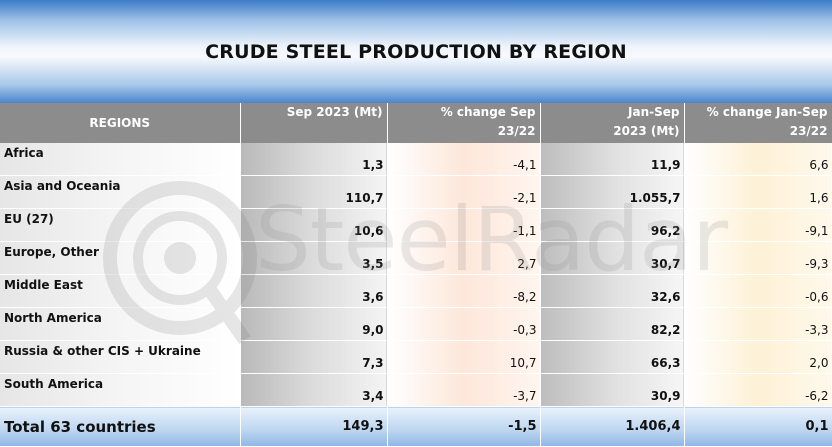 The width and height of the screenshot is (832, 447). Describe the element at coordinates (314, 291) in the screenshot. I see `sep-value: 3,6` at that location.